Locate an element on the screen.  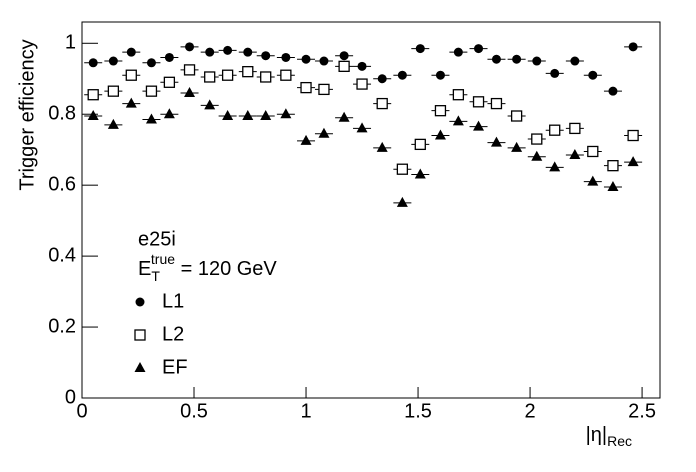
y-tick-label: 0.8 is located at coordinates (62, 114).